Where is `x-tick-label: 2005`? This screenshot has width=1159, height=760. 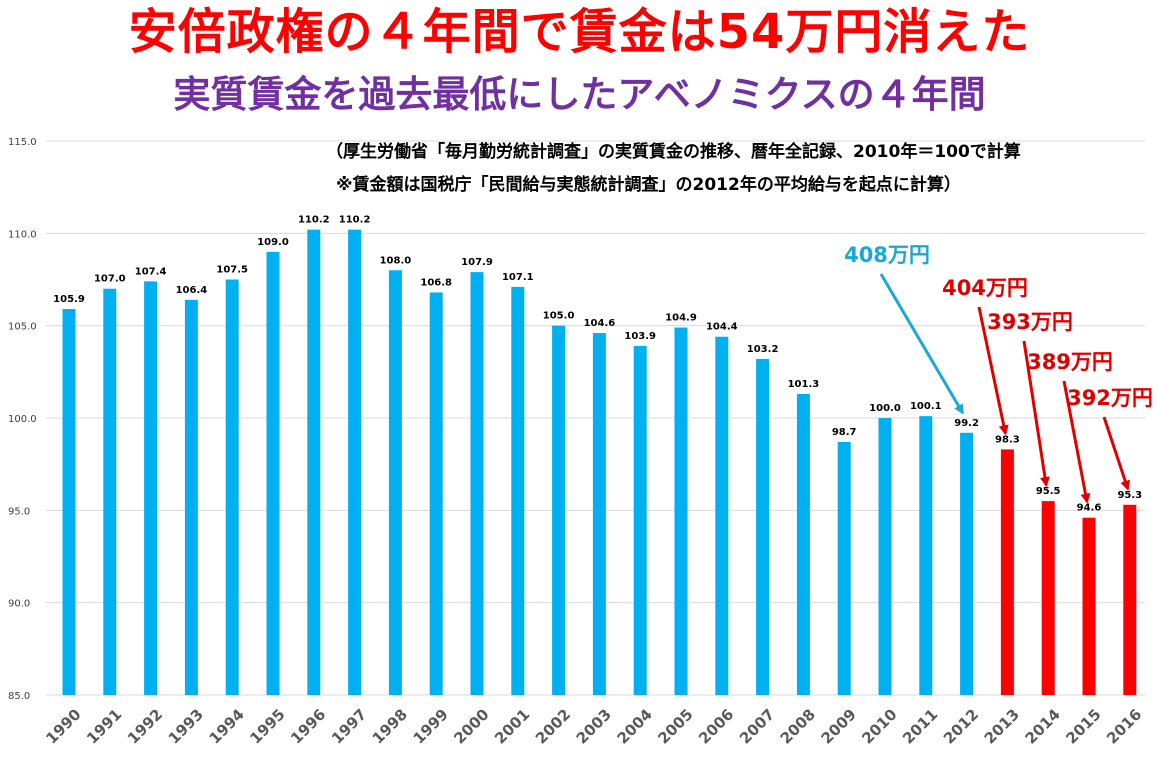 x-tick-label: 2005 is located at coordinates (675, 726).